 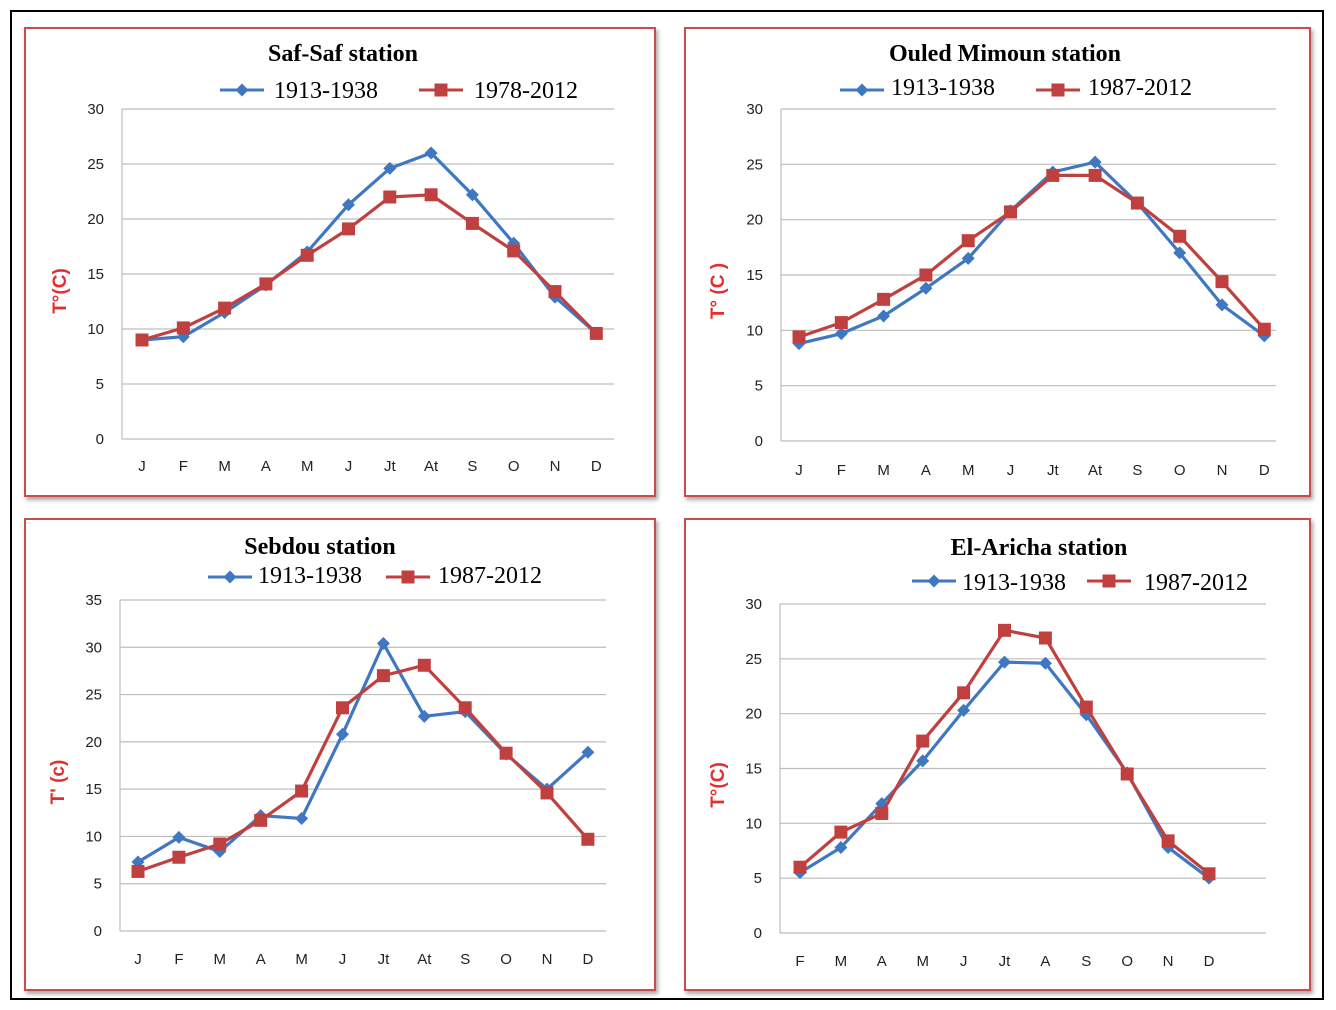 I want to click on y-tick-label: 35, so click(x=93, y=600).